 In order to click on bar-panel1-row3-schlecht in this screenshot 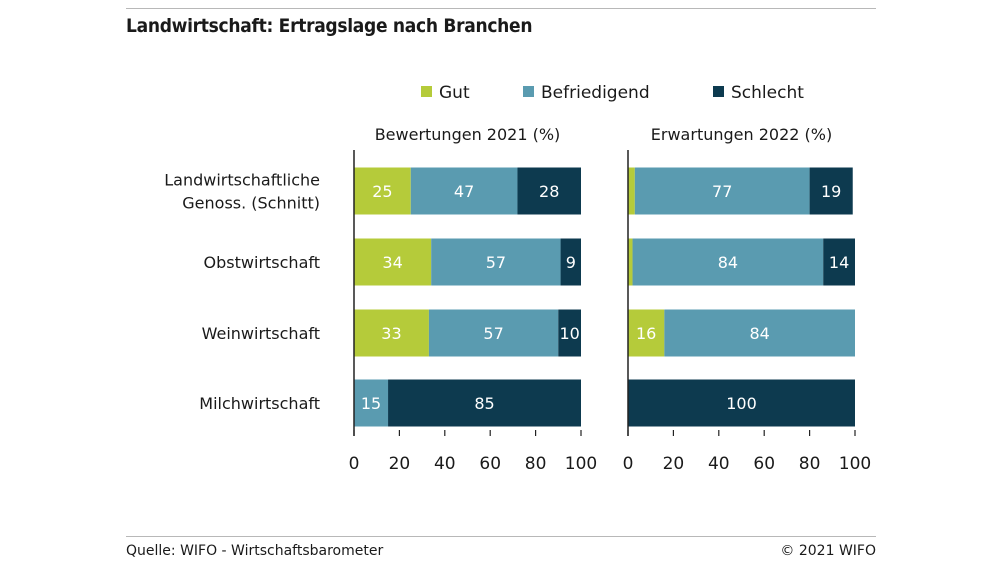, I will do `click(569, 333)`.